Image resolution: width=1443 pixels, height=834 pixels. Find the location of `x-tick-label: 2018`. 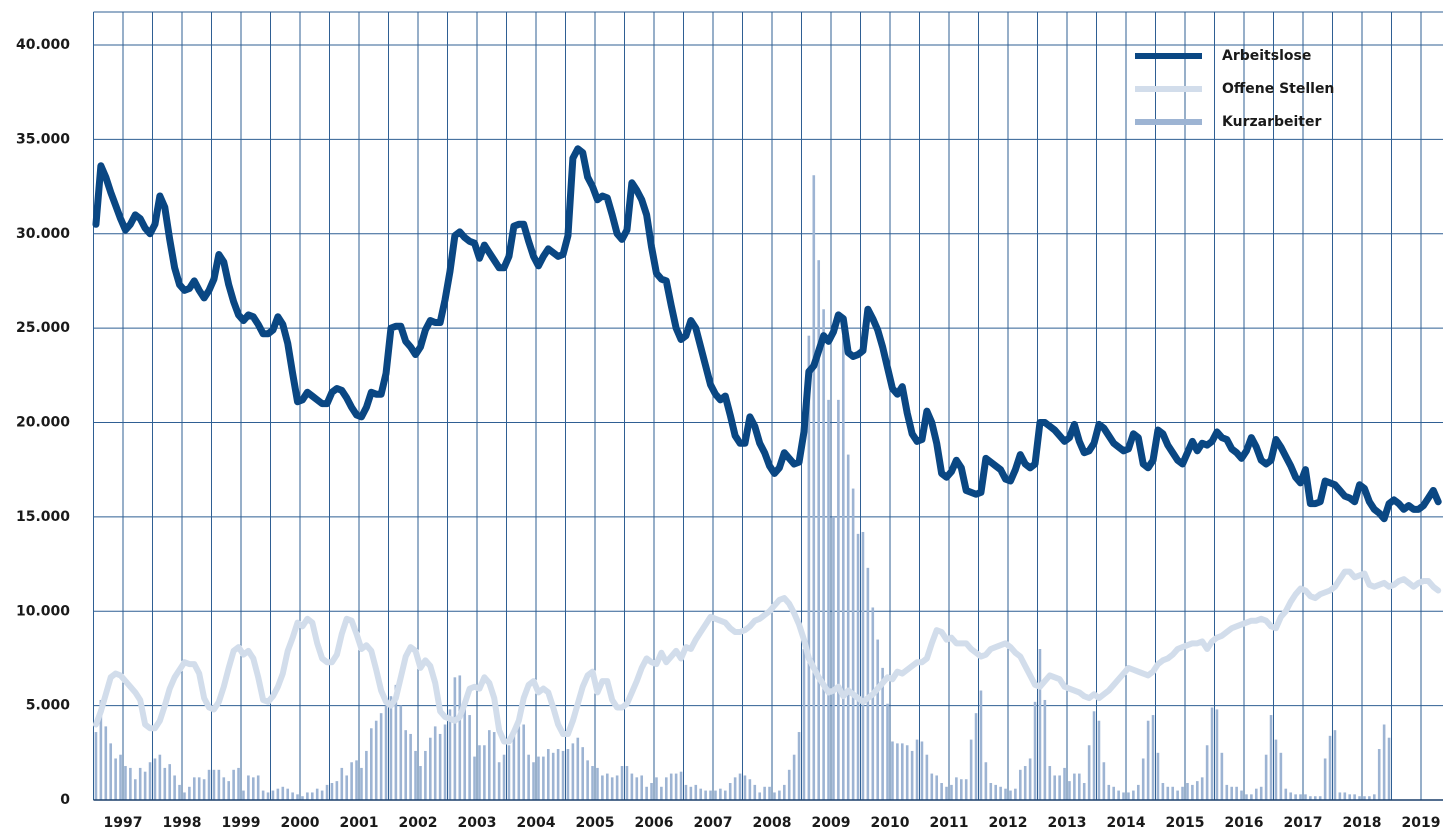

x-tick-label: 2018 is located at coordinates (1362, 823).